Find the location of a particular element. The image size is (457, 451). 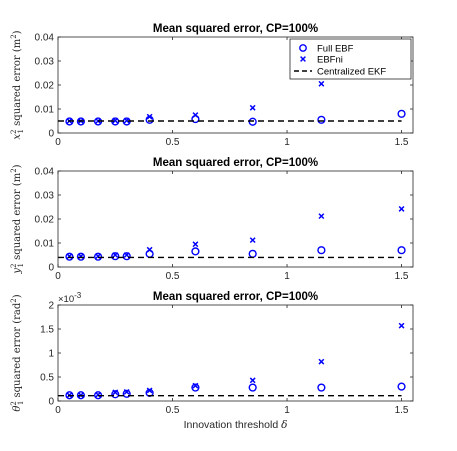

y-tick-label: 1 is located at coordinates (51, 354).